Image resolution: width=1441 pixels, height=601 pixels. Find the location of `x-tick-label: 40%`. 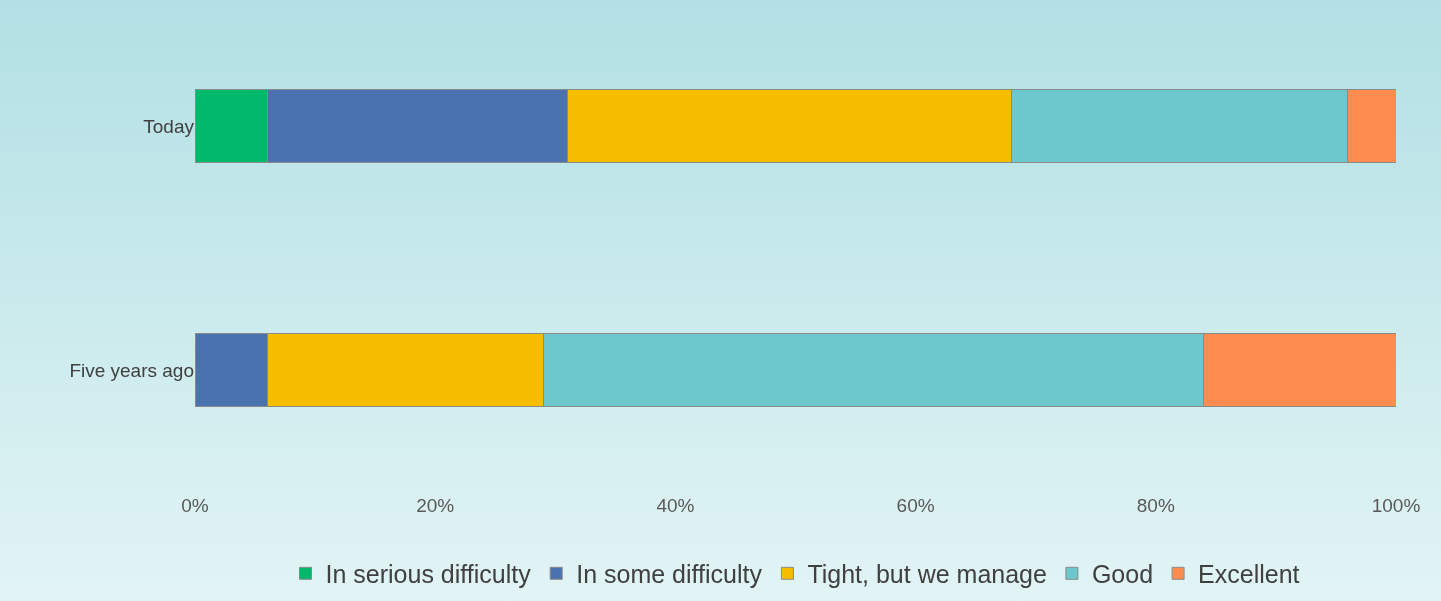

x-tick-label: 40% is located at coordinates (675, 505).